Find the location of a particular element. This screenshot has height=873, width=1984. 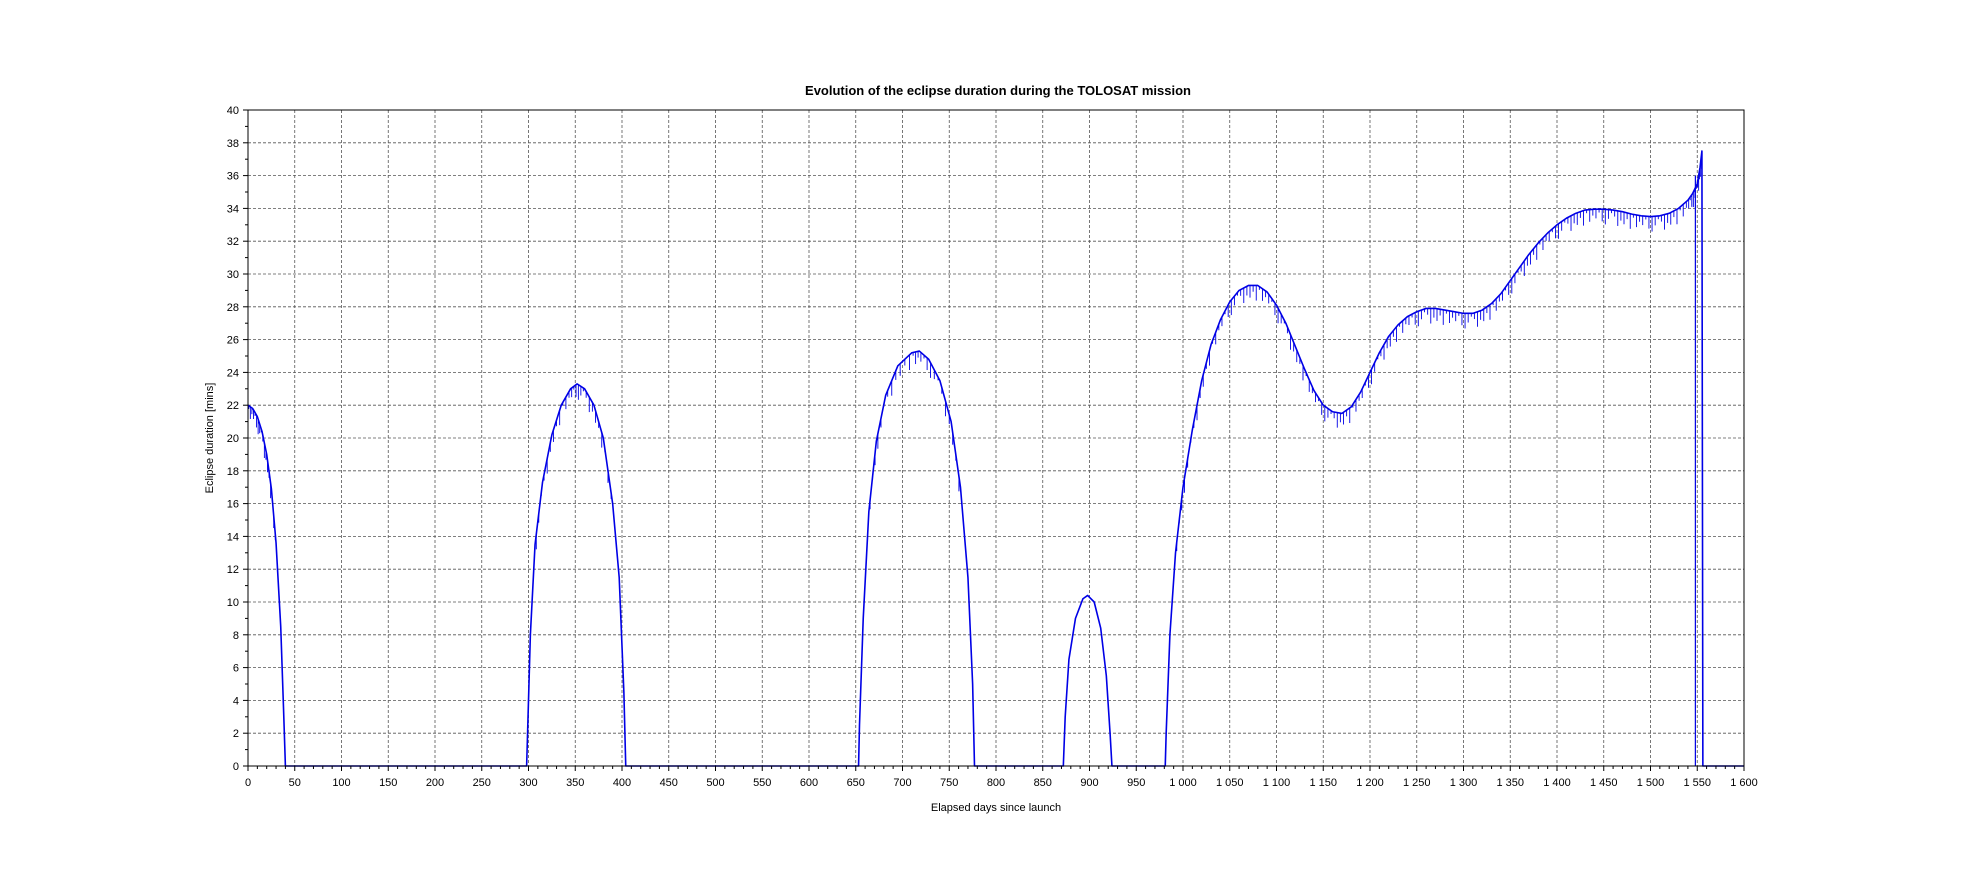

x-tick-label: 1 150 is located at coordinates (1323, 783).